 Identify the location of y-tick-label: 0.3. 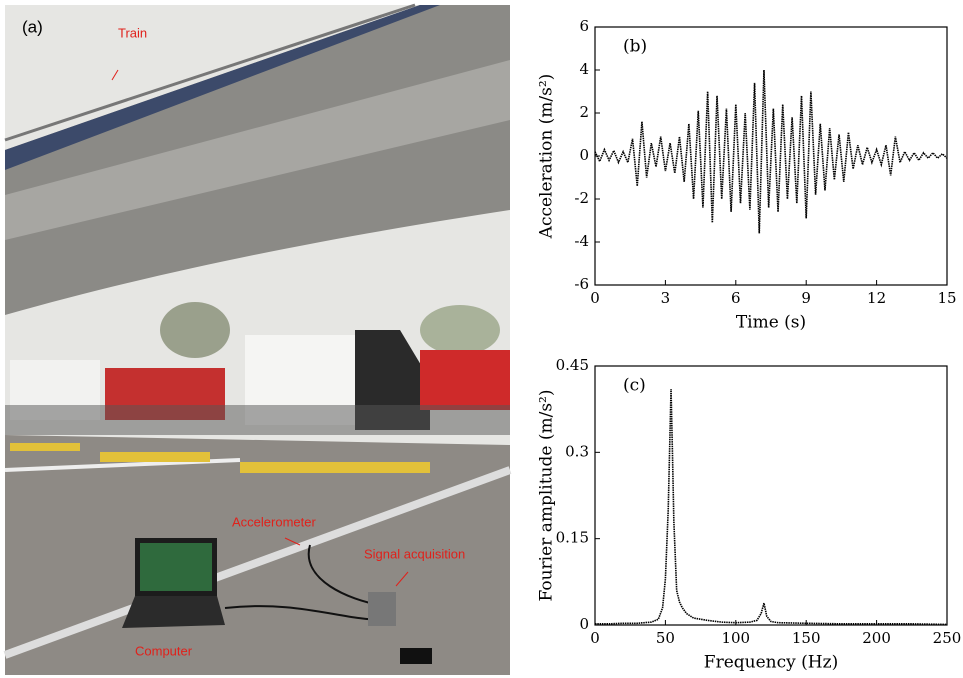
(577, 451).